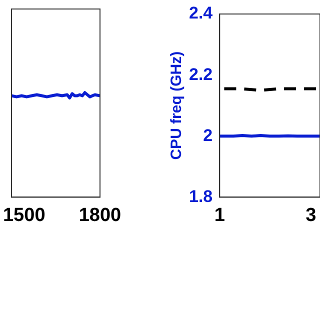 This screenshot has width=320, height=320. I want to click on y-tick-label: 2.2, so click(200, 74).